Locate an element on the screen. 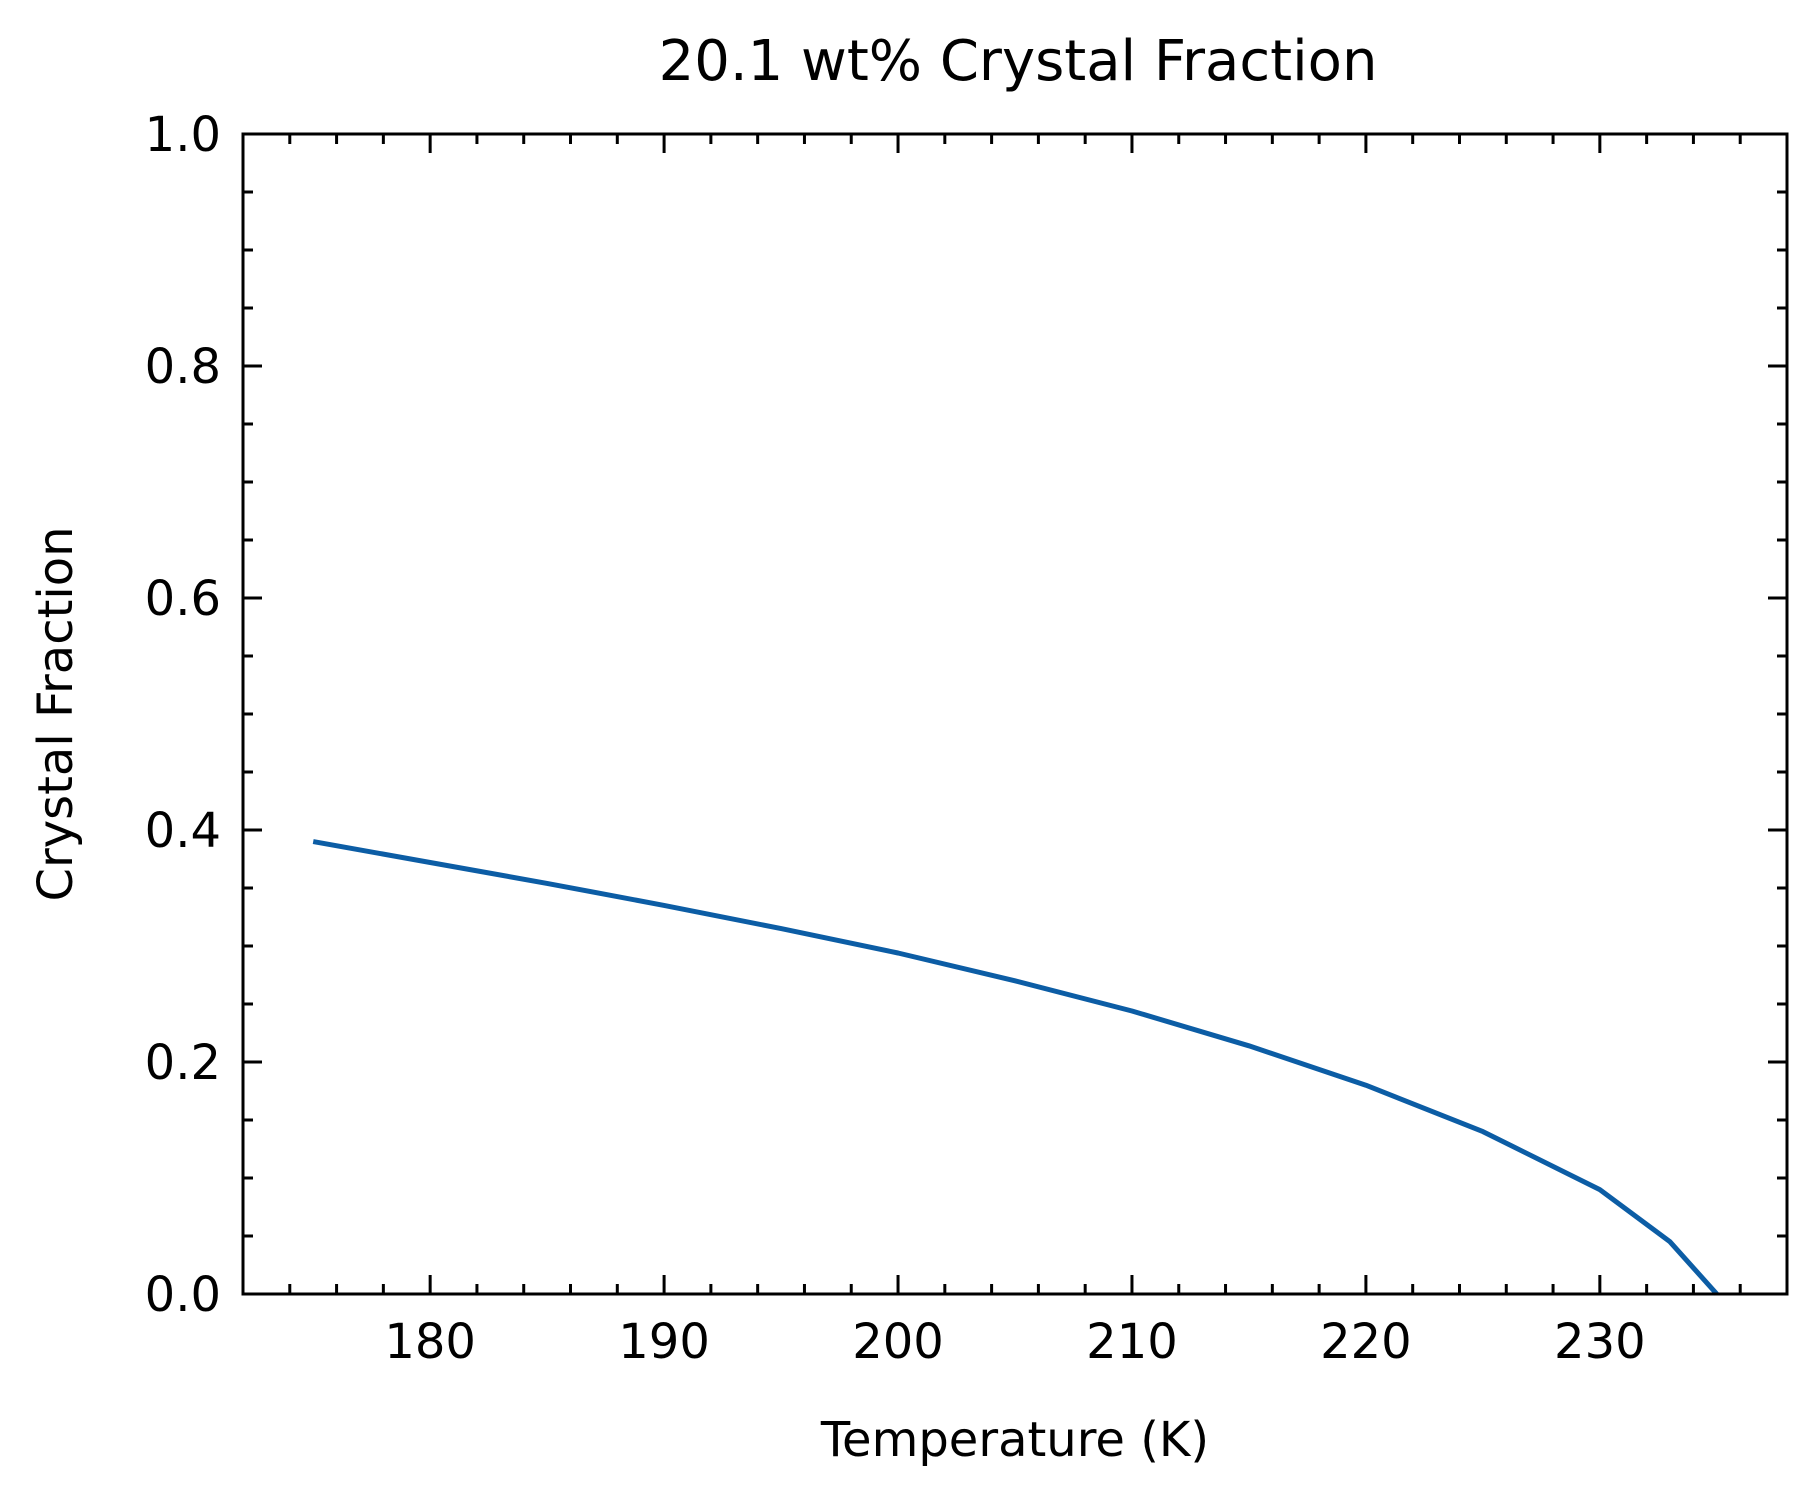 The height and width of the screenshot is (1494, 1806). y-tick-label: 0.0 is located at coordinates (183, 1295).